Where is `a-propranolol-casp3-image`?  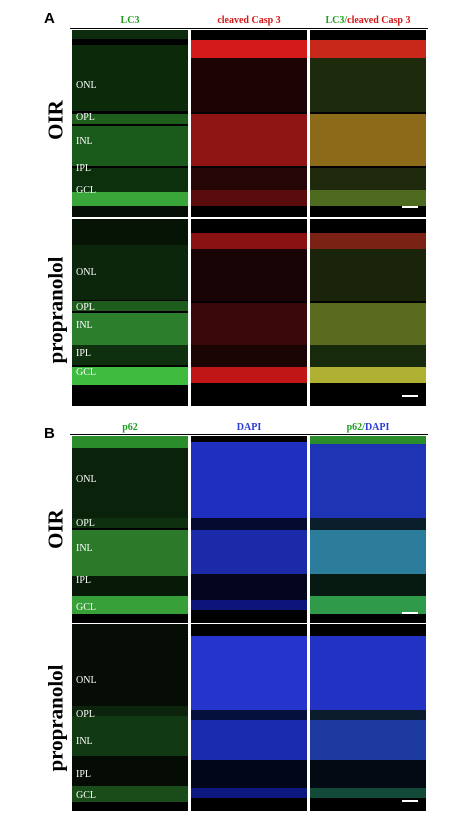
a-propranolol-casp3-image is located at coordinates (249, 312).